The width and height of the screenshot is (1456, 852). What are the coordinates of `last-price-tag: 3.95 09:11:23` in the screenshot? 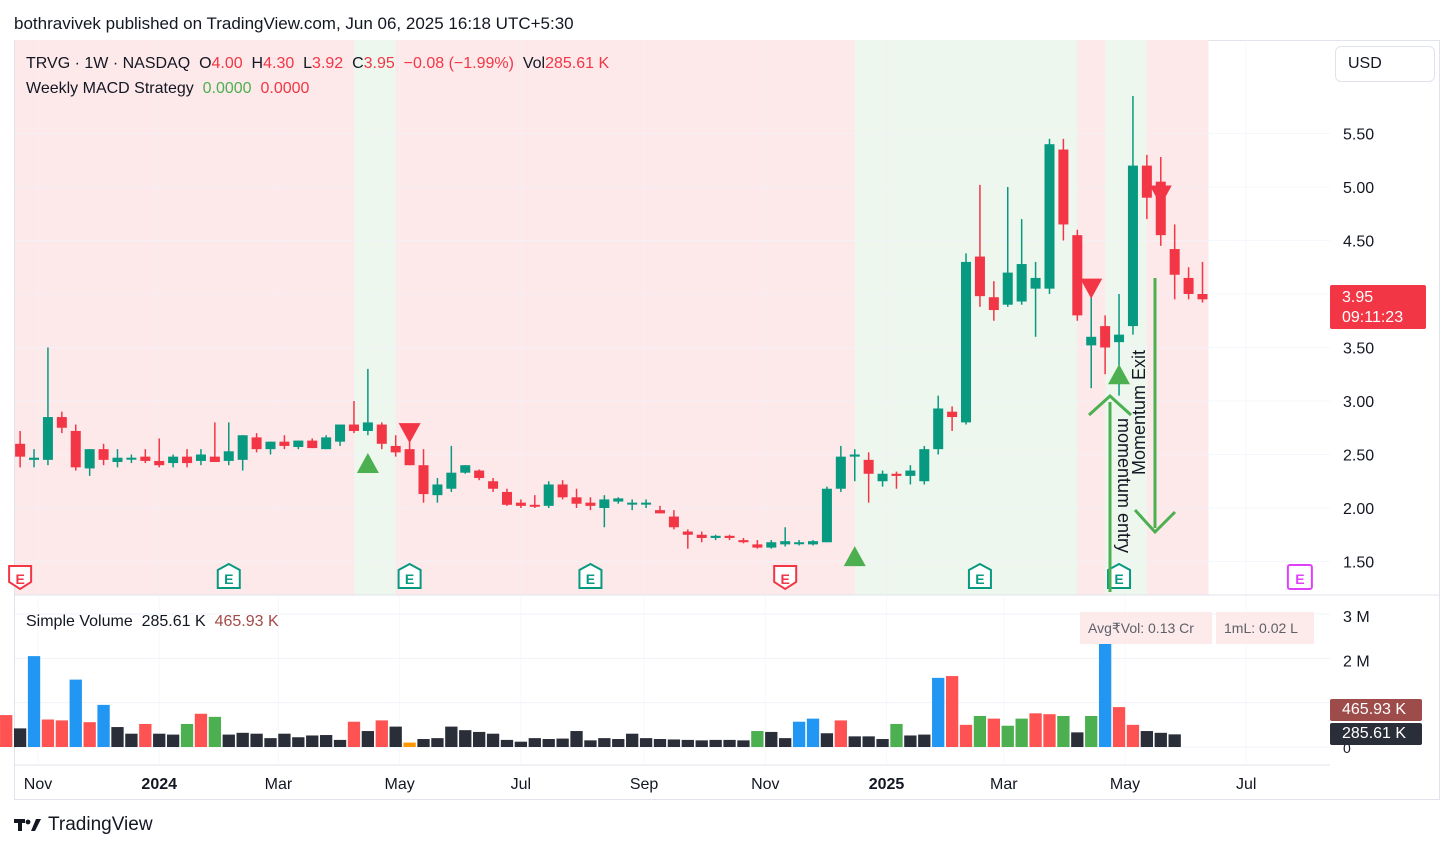 It's located at (1378, 307).